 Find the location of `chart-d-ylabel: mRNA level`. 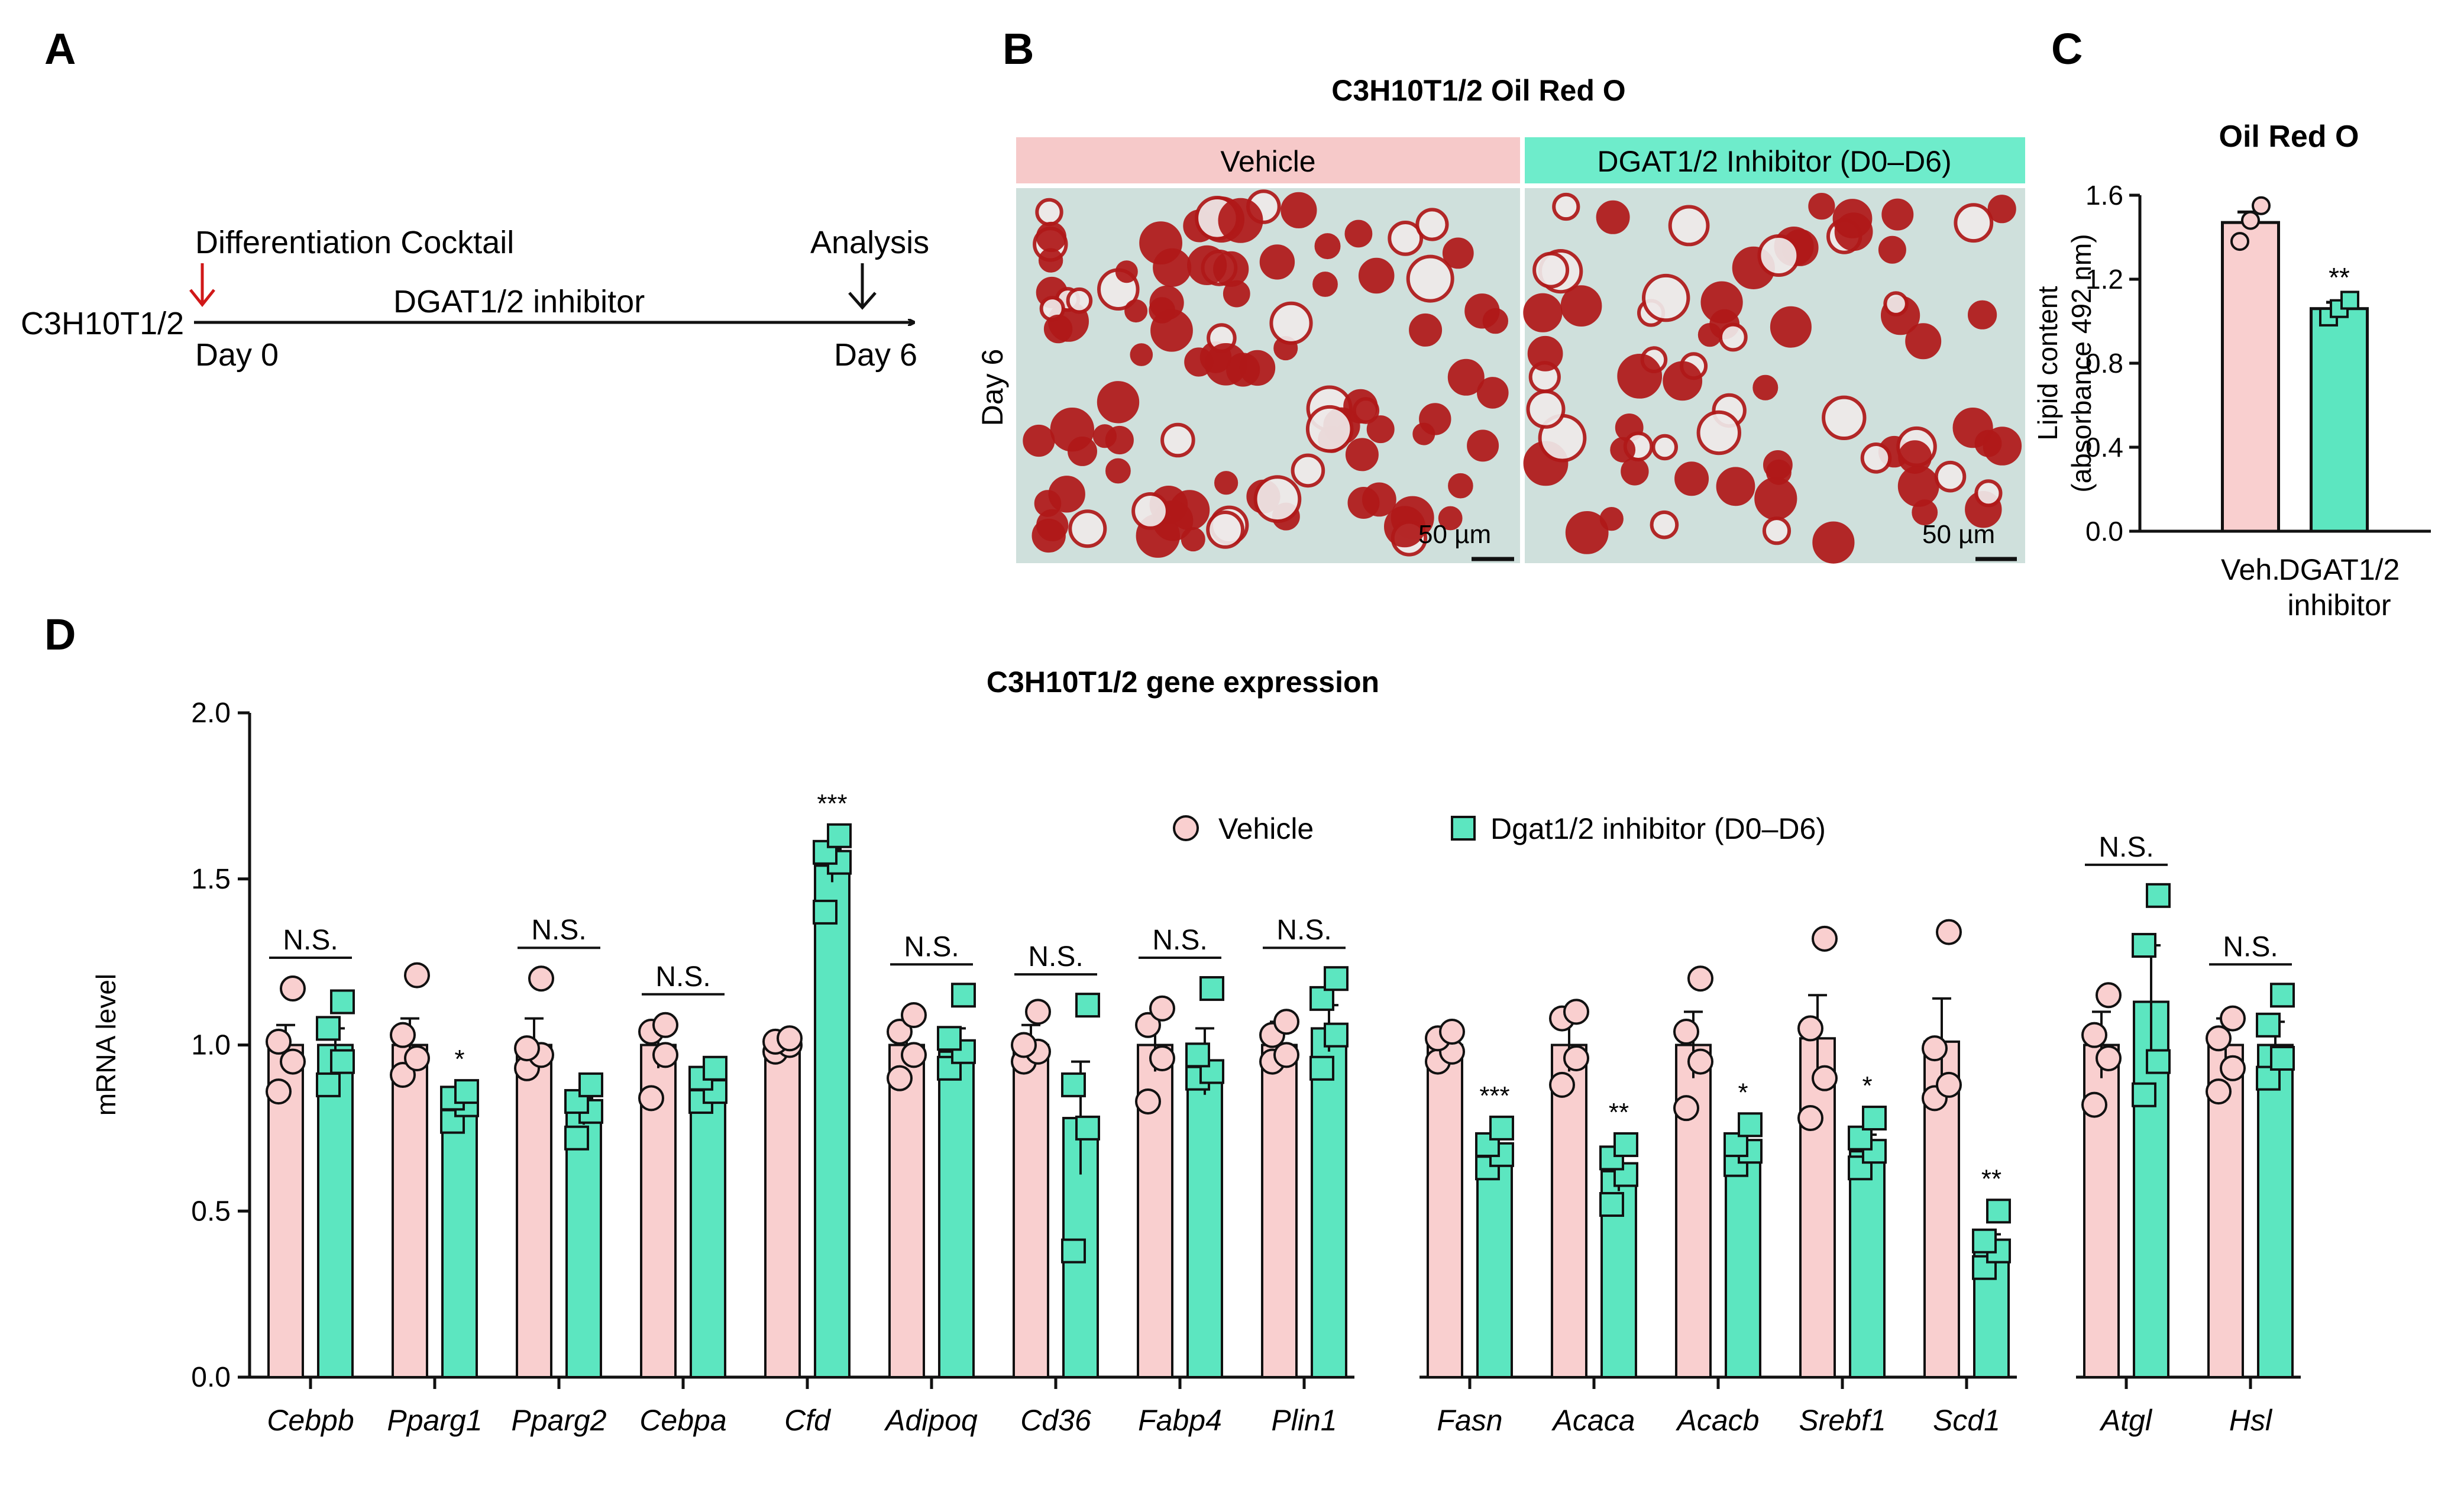

chart-d-ylabel: mRNA level is located at coordinates (105, 1045).